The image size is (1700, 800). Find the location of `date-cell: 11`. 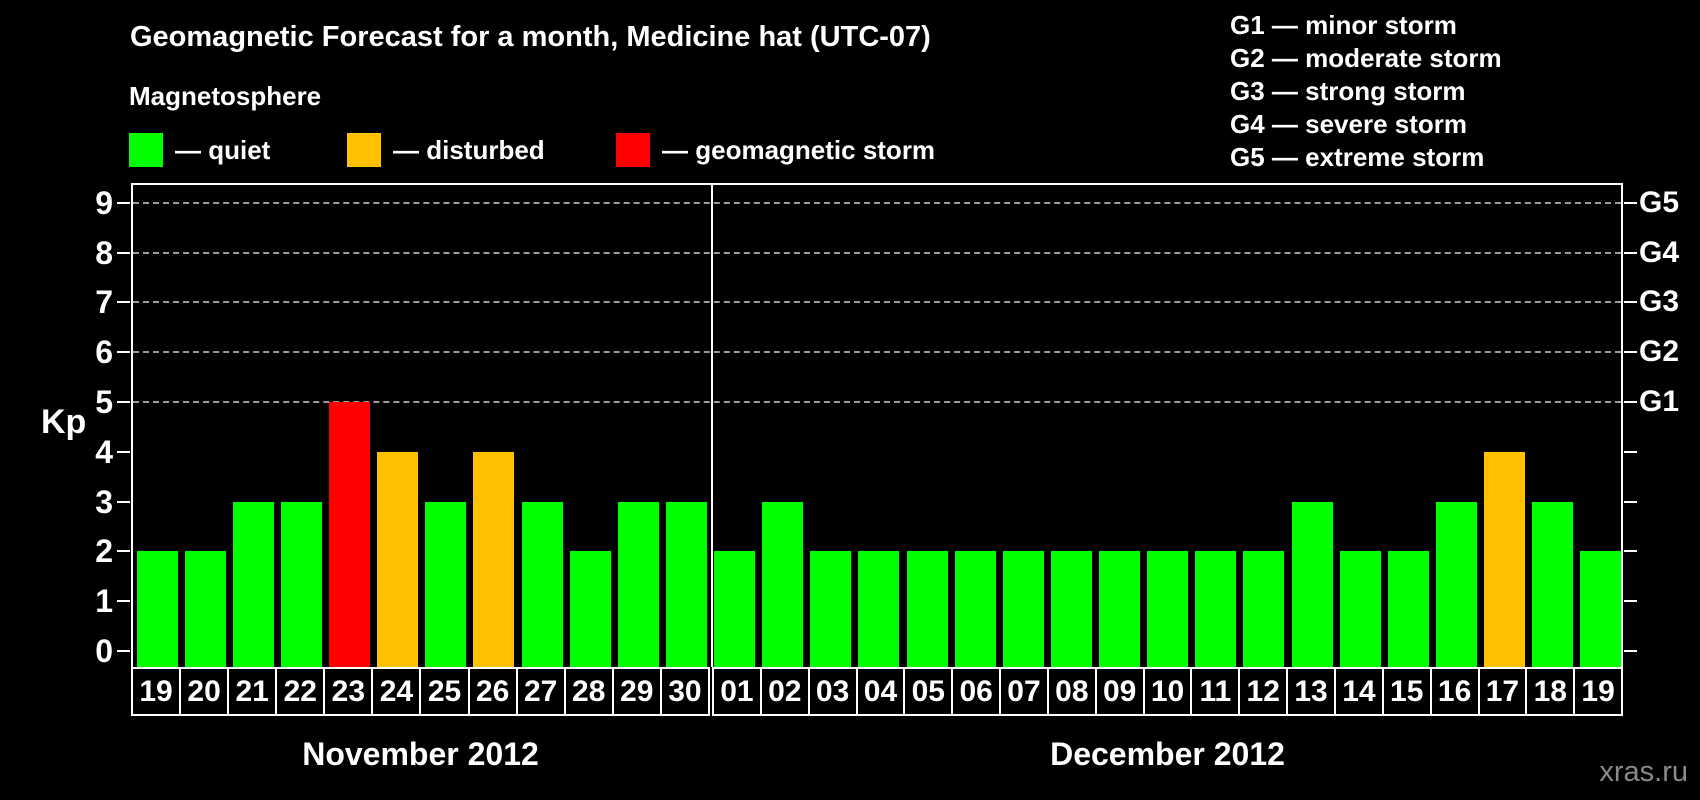

date-cell: 11 is located at coordinates (1214, 691).